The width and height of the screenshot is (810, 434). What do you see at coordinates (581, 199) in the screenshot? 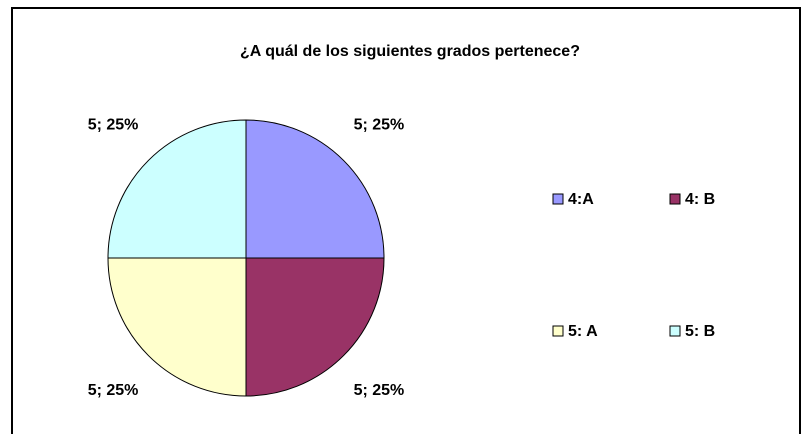
I see `legend-label: 4:A` at bounding box center [581, 199].